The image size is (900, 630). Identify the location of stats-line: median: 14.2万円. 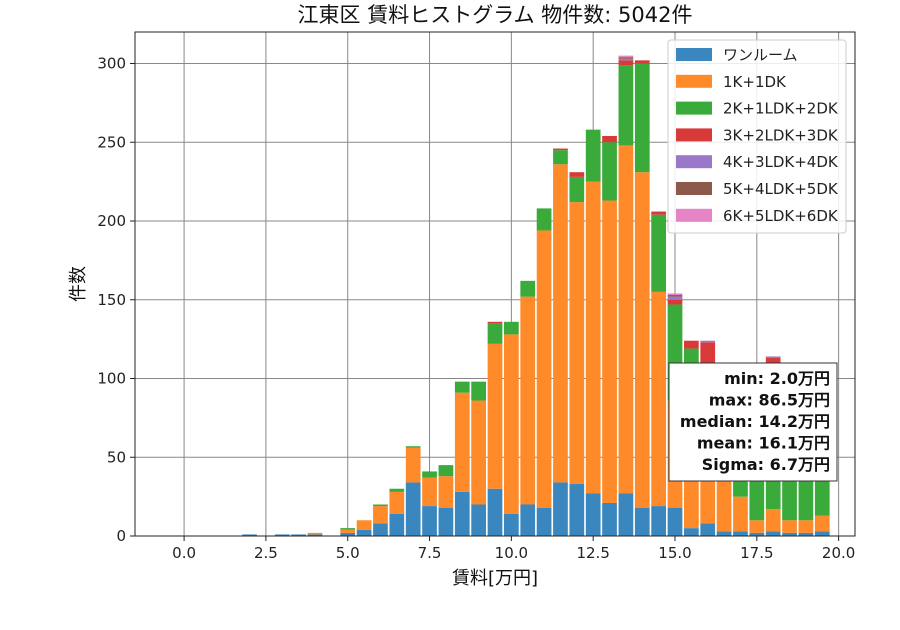
(755, 421).